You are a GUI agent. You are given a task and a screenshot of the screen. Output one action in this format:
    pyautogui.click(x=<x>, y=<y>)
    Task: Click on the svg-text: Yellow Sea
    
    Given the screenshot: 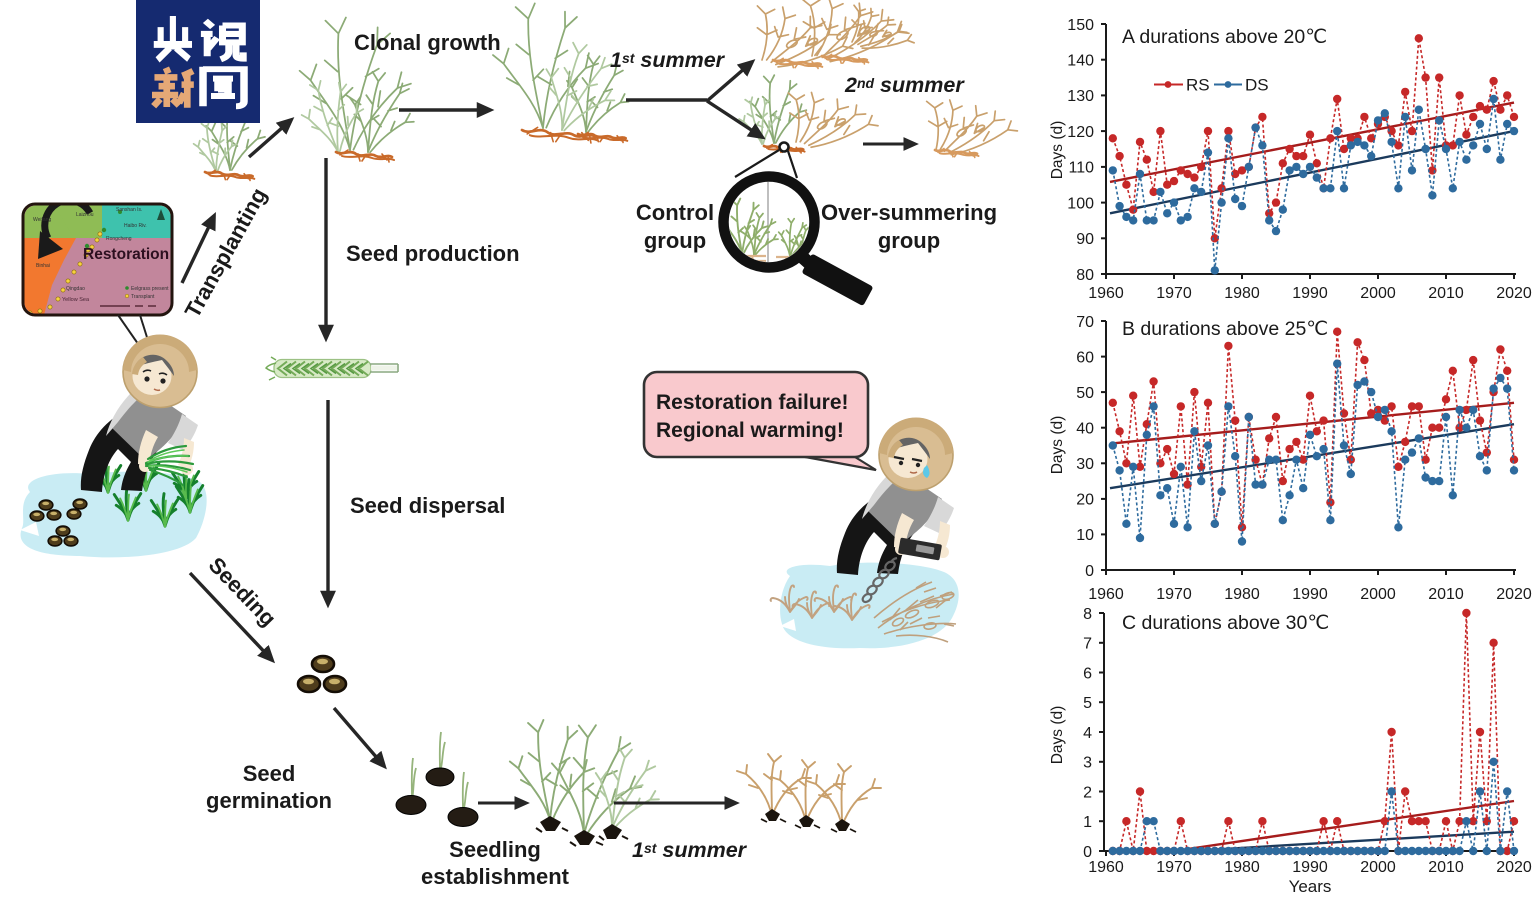 What is the action you would take?
    pyautogui.click(x=76, y=300)
    